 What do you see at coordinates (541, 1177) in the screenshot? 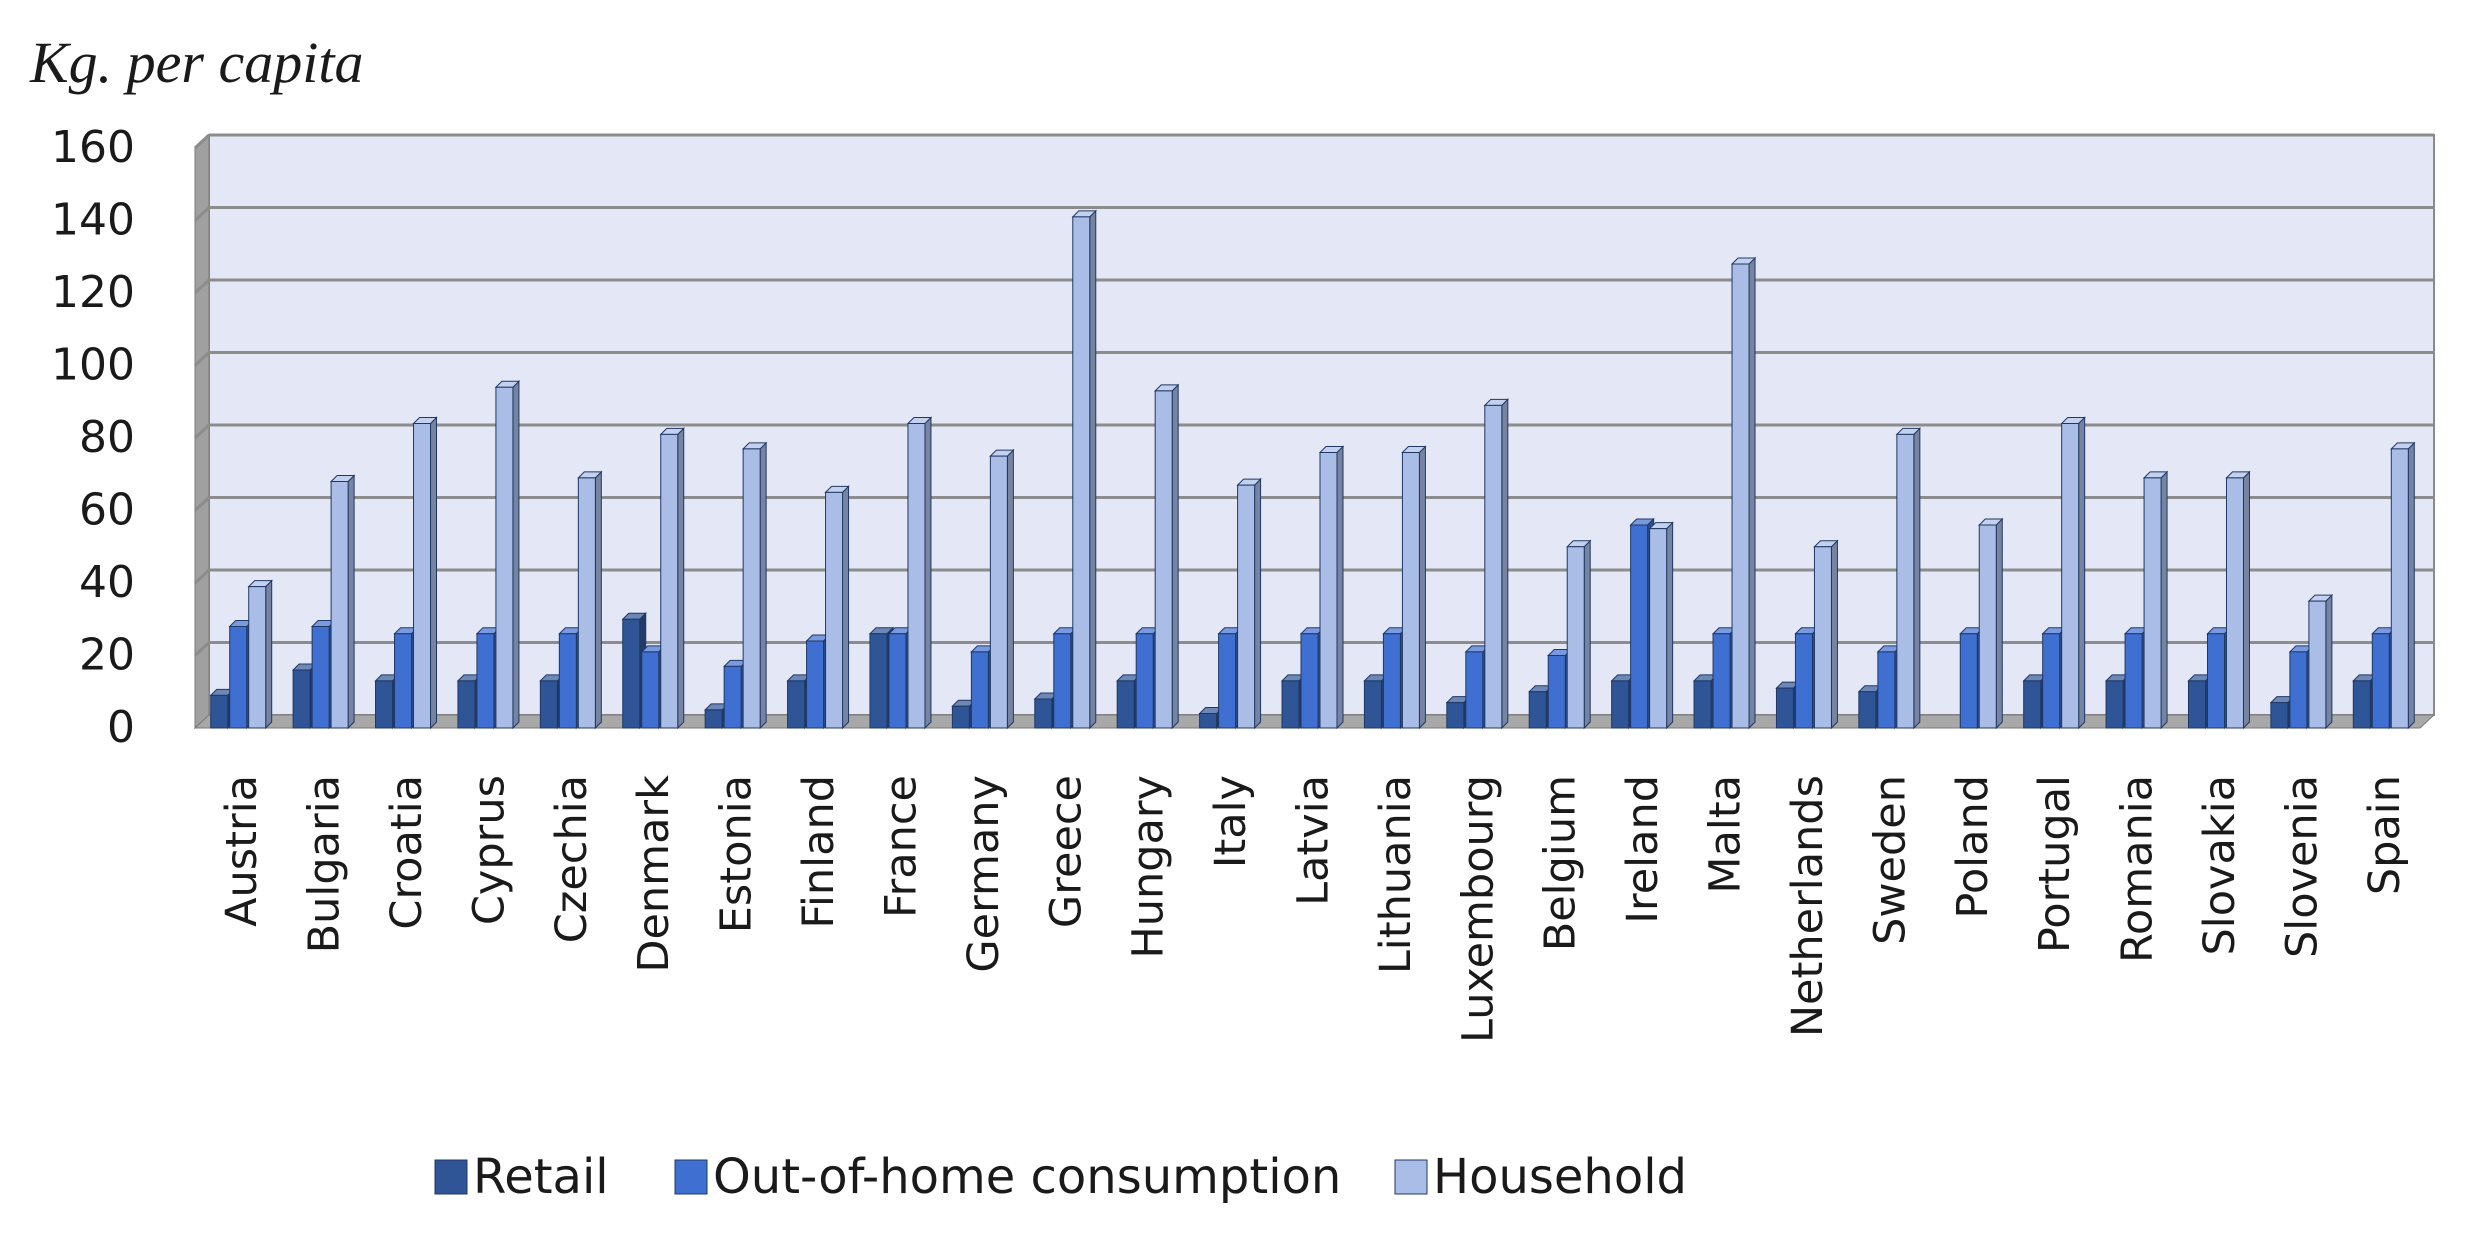
I see `legend-label-retail: Retail` at bounding box center [541, 1177].